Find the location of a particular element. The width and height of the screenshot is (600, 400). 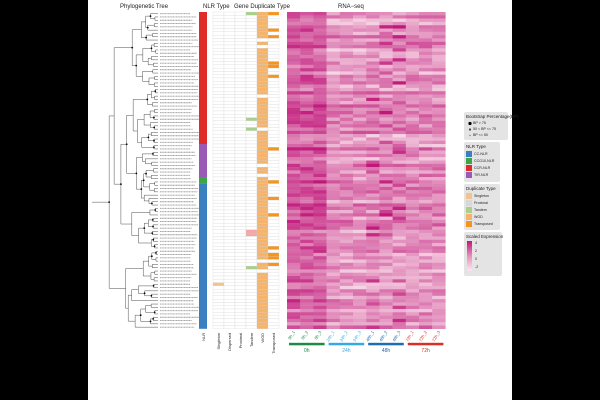

column-label: 48h_3 is located at coordinates (396, 335).